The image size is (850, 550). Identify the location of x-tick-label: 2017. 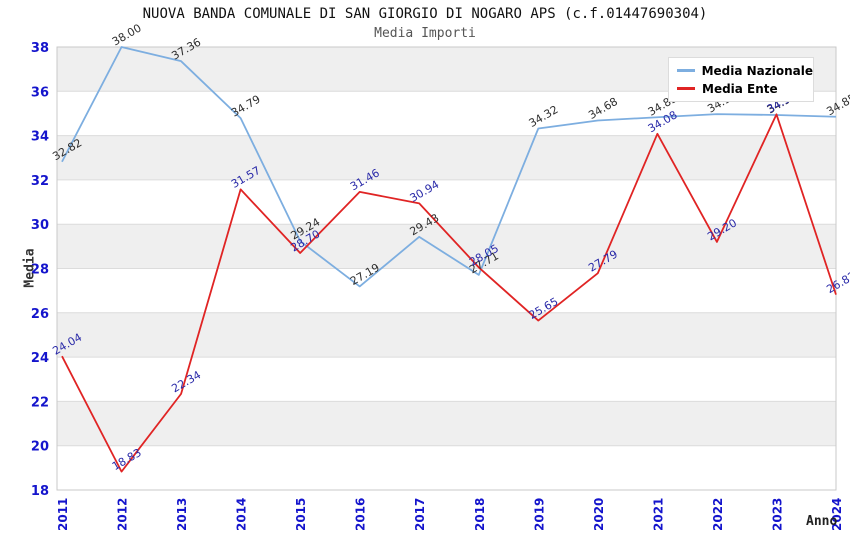
(420, 514).